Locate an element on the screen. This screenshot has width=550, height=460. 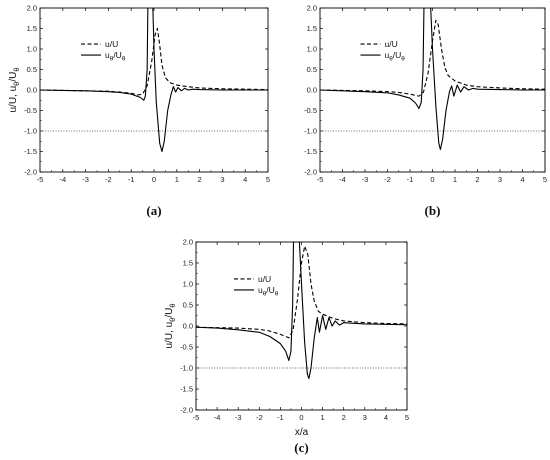
panel-label: (b) is located at coordinates (433, 210).